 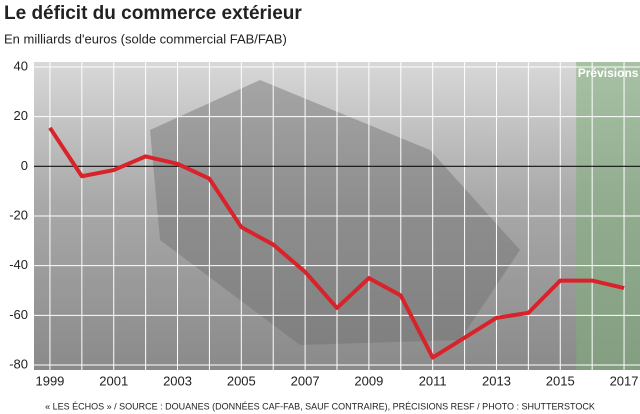 What do you see at coordinates (18, 264) in the screenshot?
I see `y-tick-label: -40` at bounding box center [18, 264].